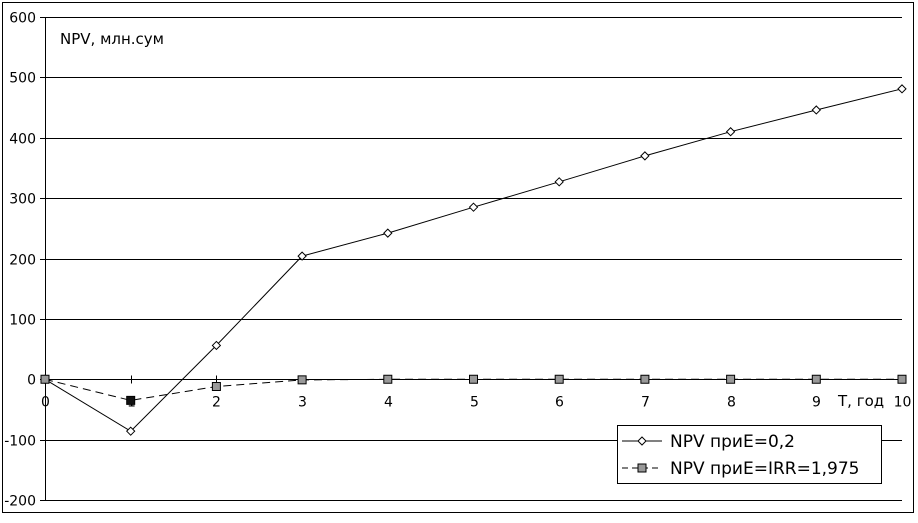 The image size is (918, 523). I want to click on y-tick-label: 0, so click(31, 381).